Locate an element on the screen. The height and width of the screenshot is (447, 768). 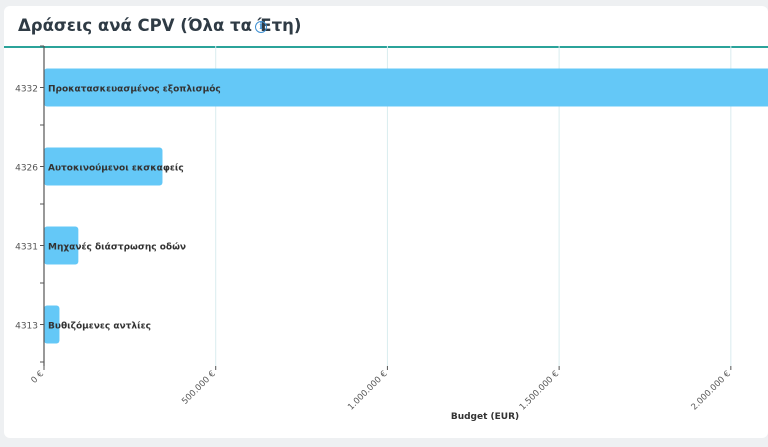
y-tick-label: 4331 is located at coordinates (26, 248).